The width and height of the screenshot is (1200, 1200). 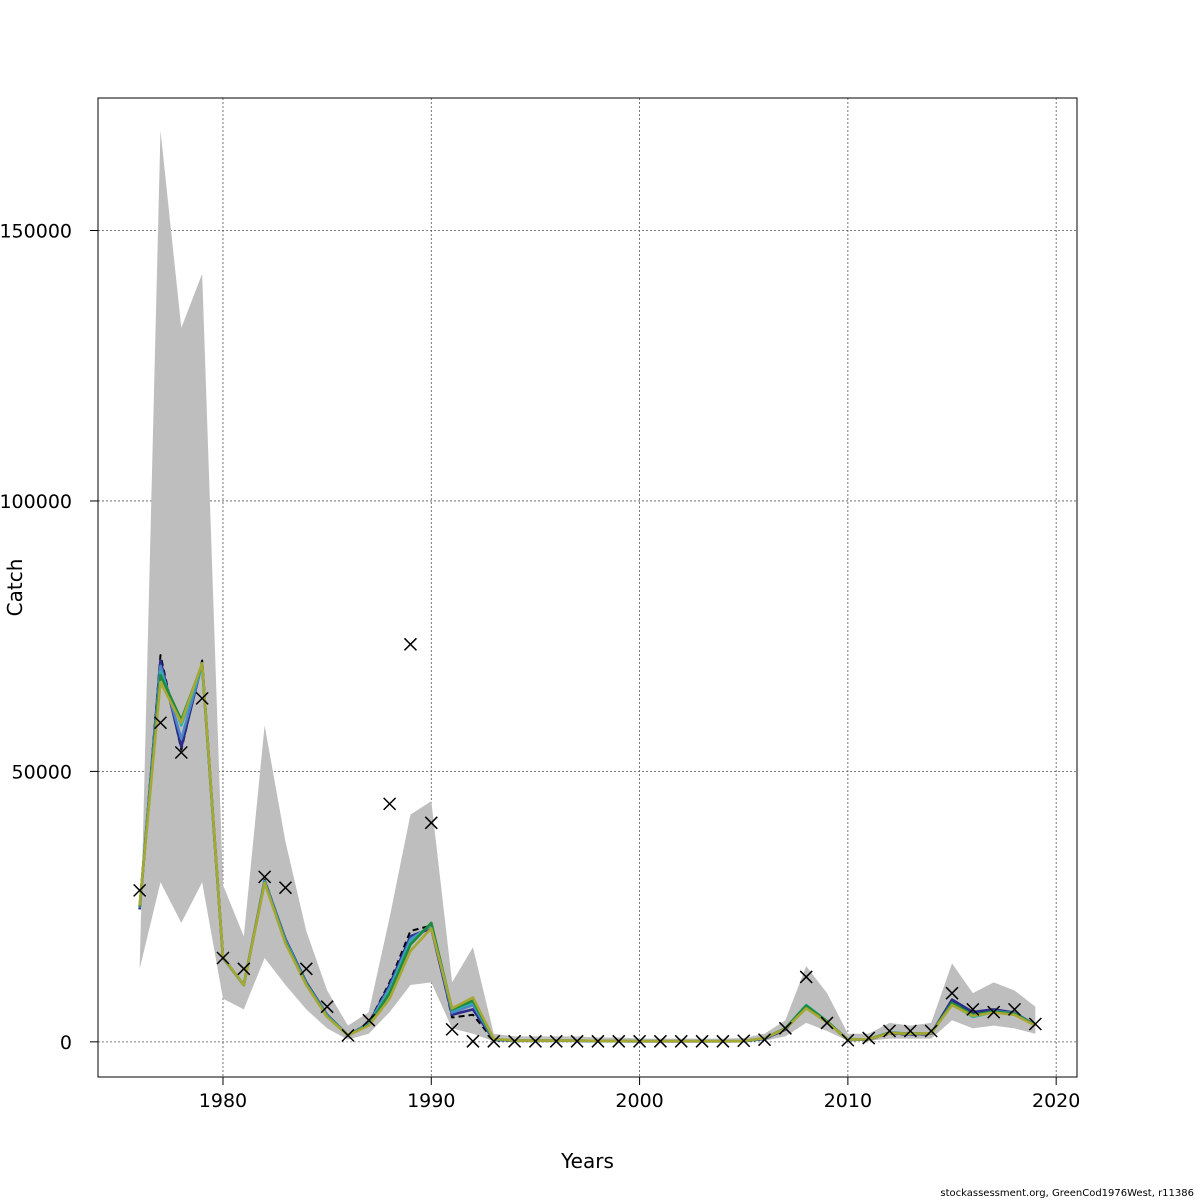 I want to click on x-axis-title: Years, so click(x=587, y=1161).